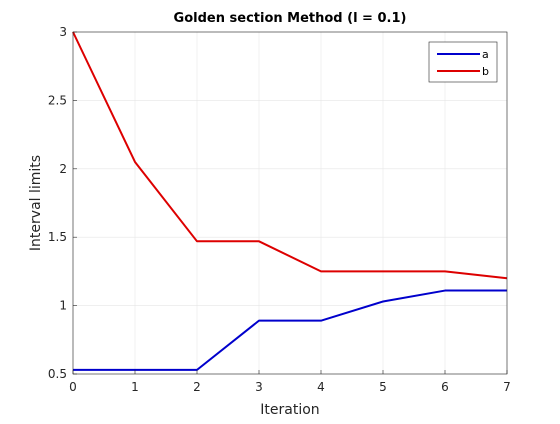  I want to click on x-axis-label: Iteration, so click(289, 410).